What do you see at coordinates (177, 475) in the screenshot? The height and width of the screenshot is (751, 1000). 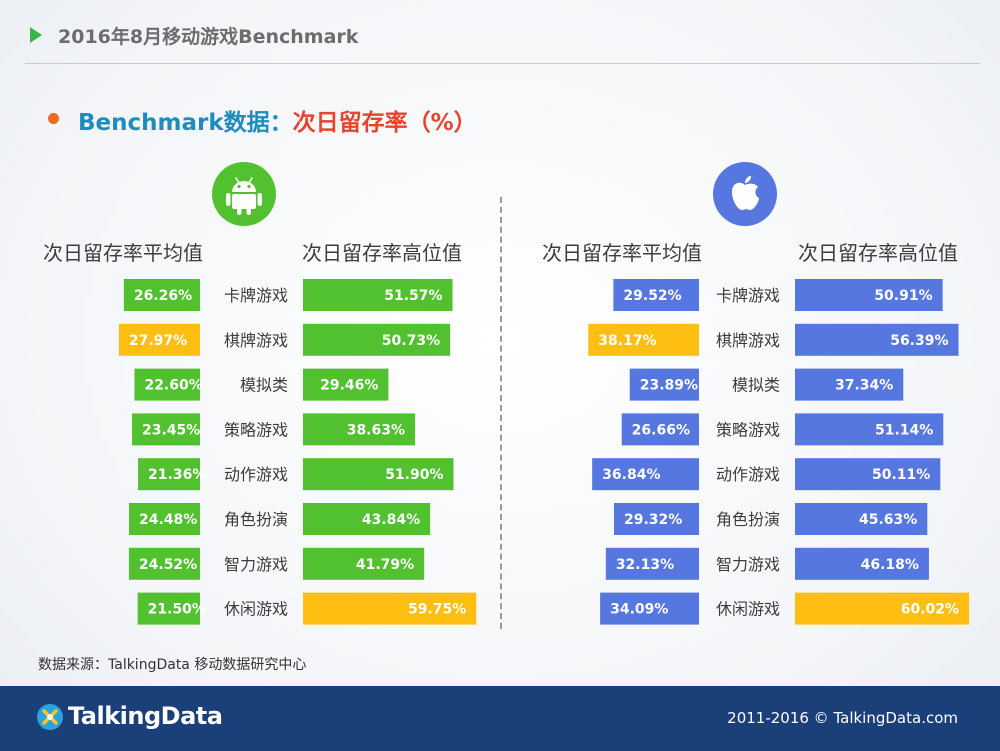 I see `android-avg-label-4: 21.36%` at bounding box center [177, 475].